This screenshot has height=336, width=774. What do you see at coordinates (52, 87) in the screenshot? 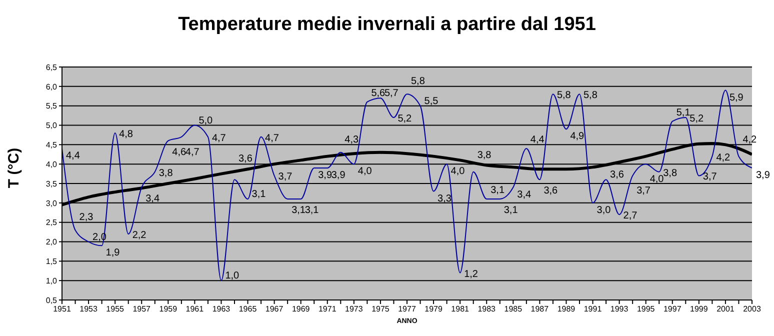
I see `y-tick-label: 6,0` at bounding box center [52, 87].